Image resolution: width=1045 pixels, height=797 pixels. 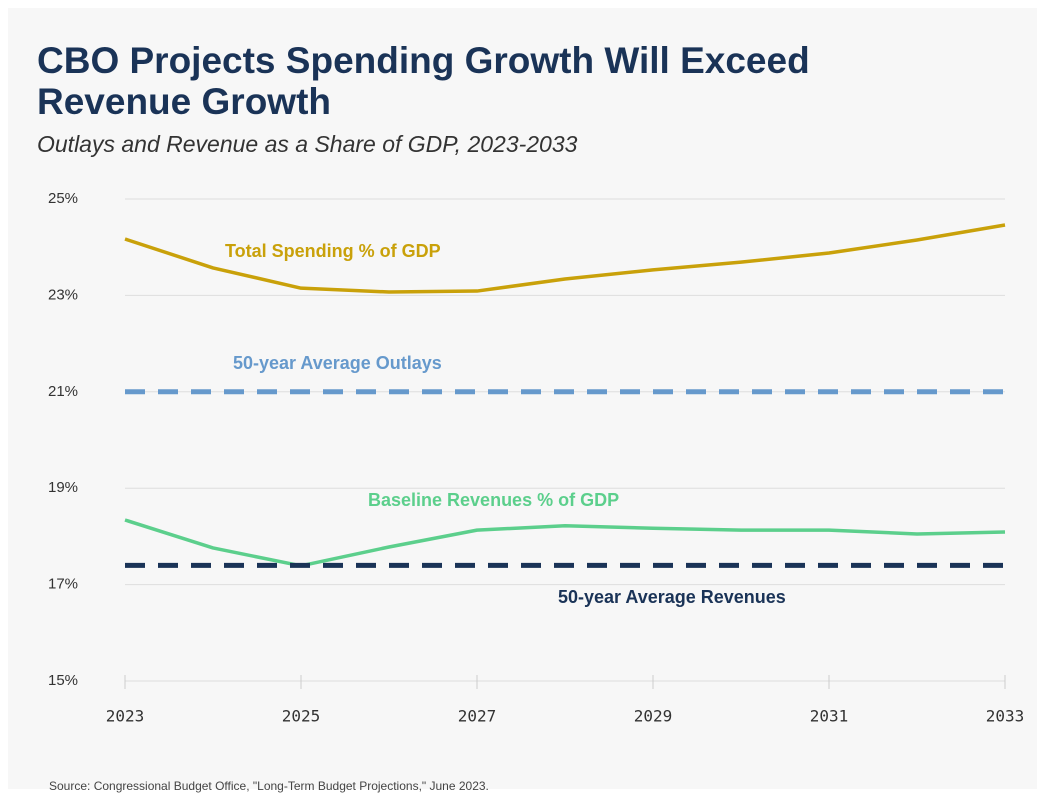 I want to click on series-label: Baseline Revenues % of GDP, so click(x=493, y=500).